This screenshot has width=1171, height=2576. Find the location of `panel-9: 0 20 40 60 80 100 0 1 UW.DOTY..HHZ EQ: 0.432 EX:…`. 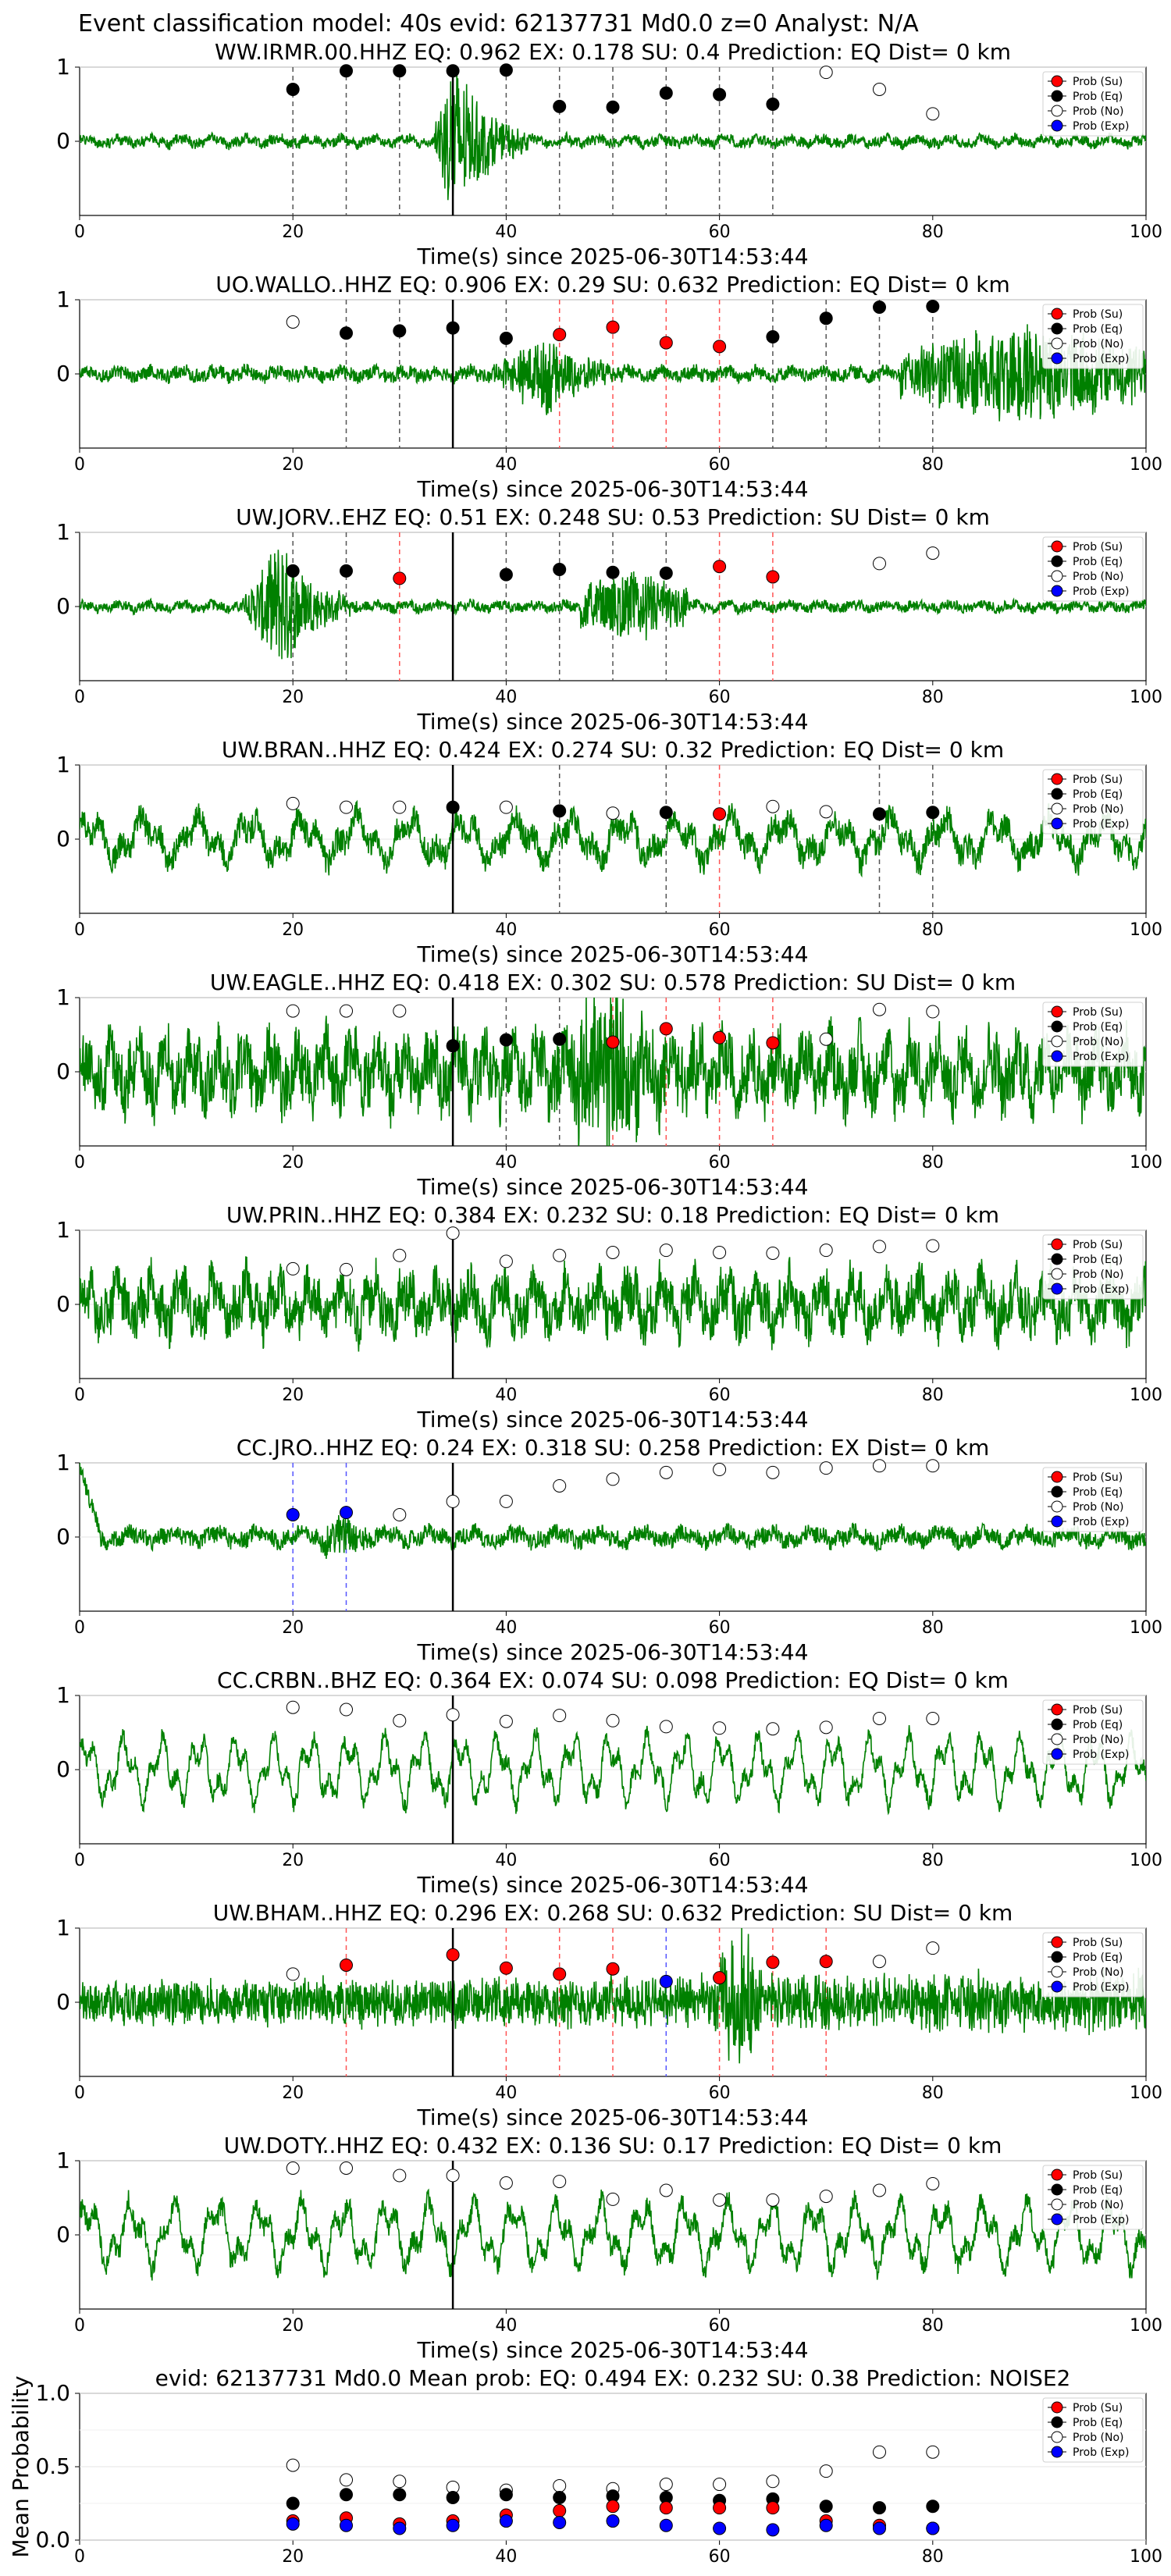

panel-9: 0 20 40 60 80 100 0 1 UW.DOTY..HHZ EQ: 0.432 EX:… is located at coordinates (609, 2248).